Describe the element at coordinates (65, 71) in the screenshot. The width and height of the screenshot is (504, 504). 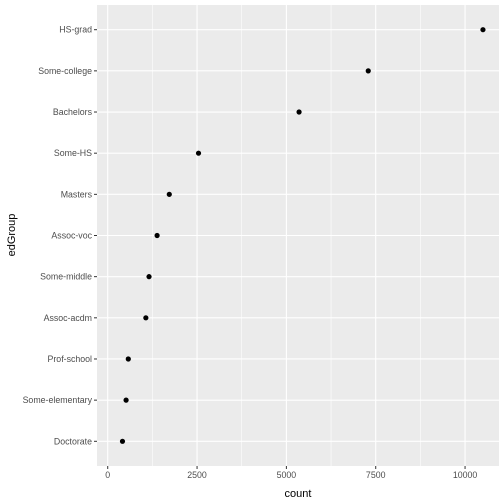
I see `y-tick-label: Some-college` at that location.